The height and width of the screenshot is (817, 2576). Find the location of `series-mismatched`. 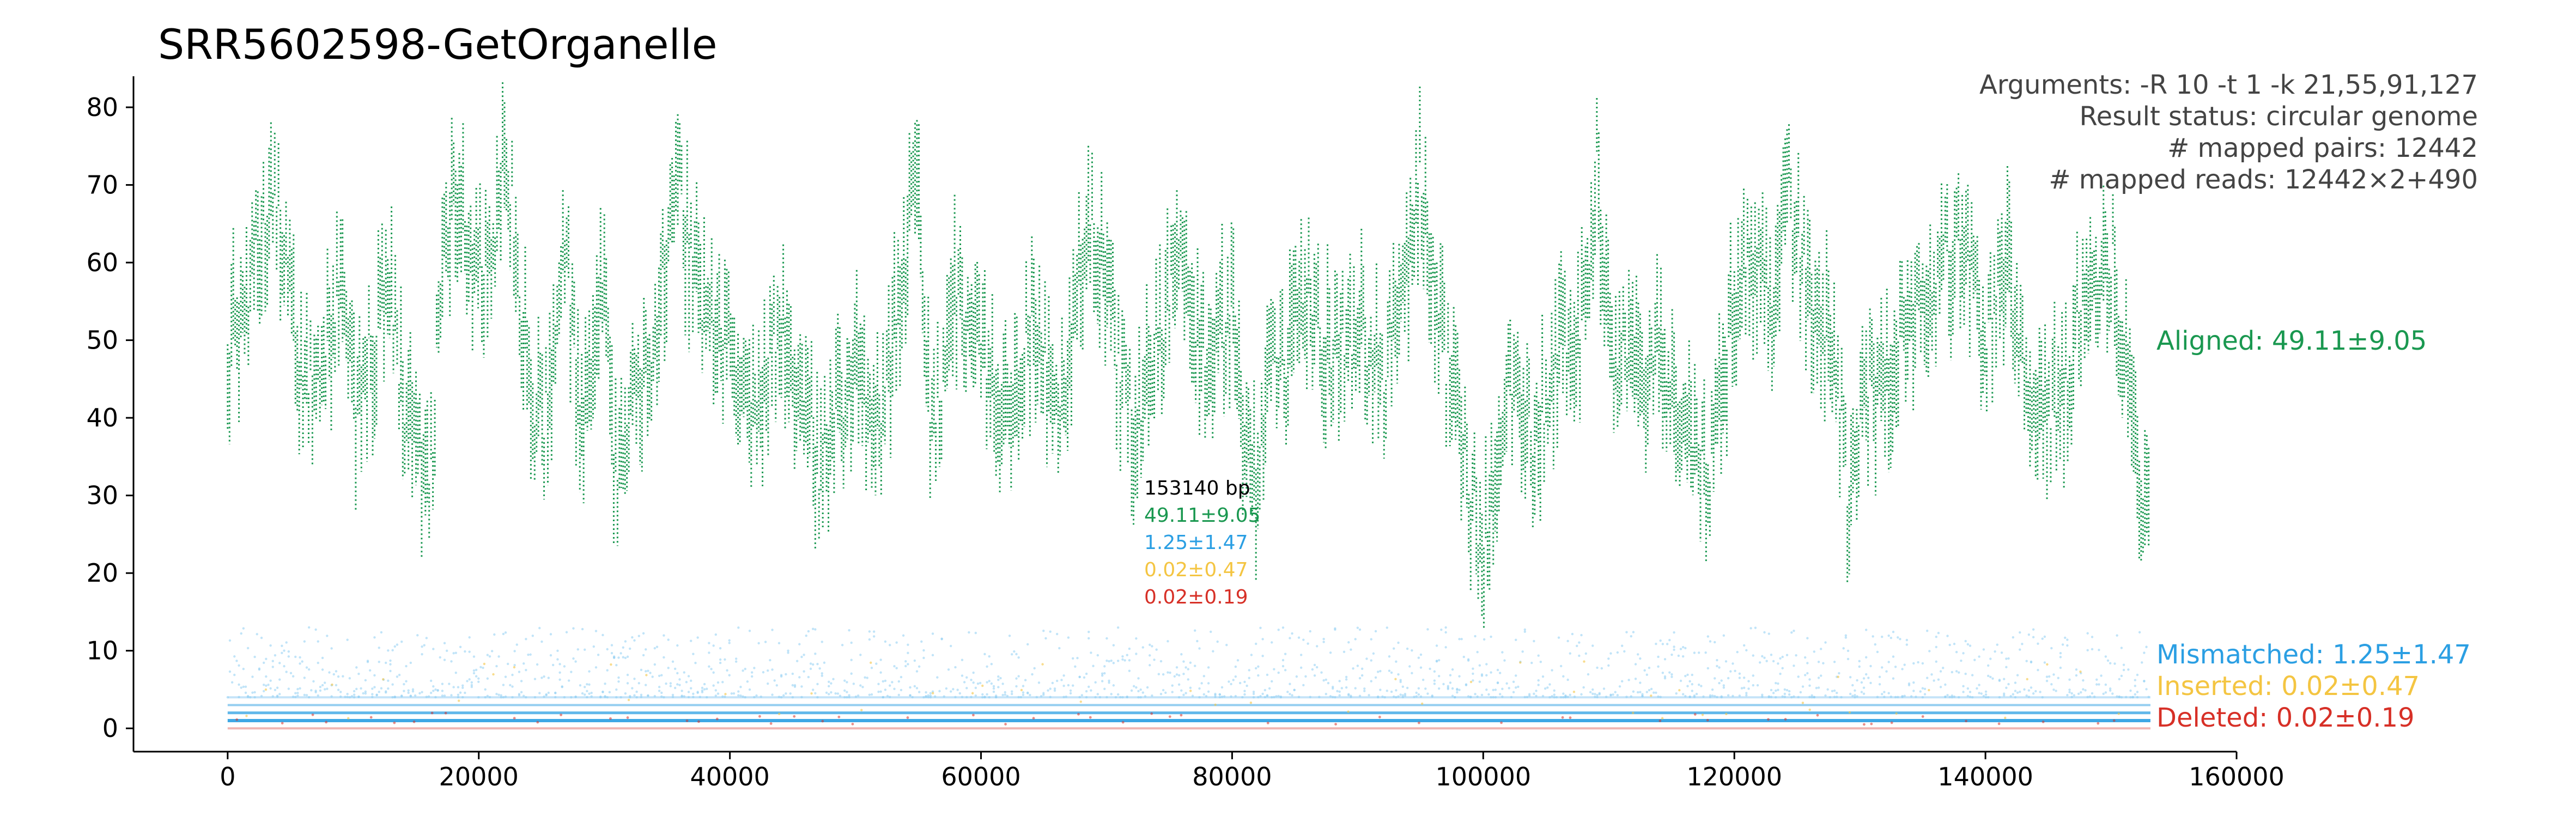

series-mismatched is located at coordinates (1188, 662).